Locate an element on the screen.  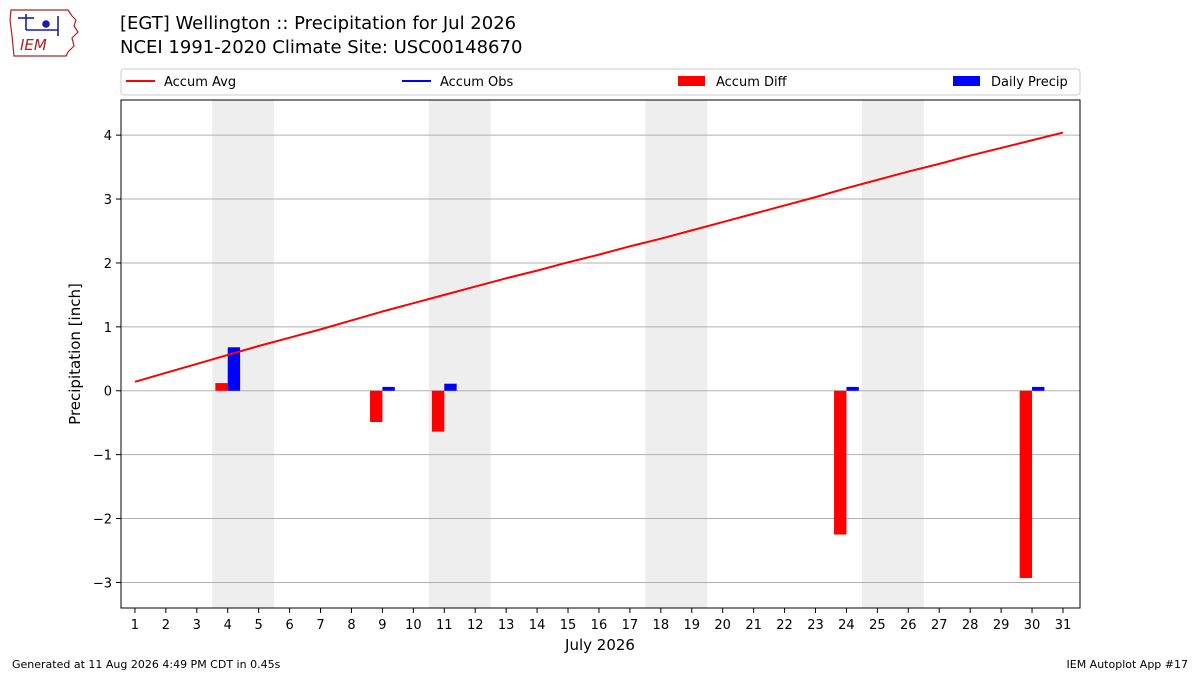
iowa-state-outline is located at coordinates (44, 33).